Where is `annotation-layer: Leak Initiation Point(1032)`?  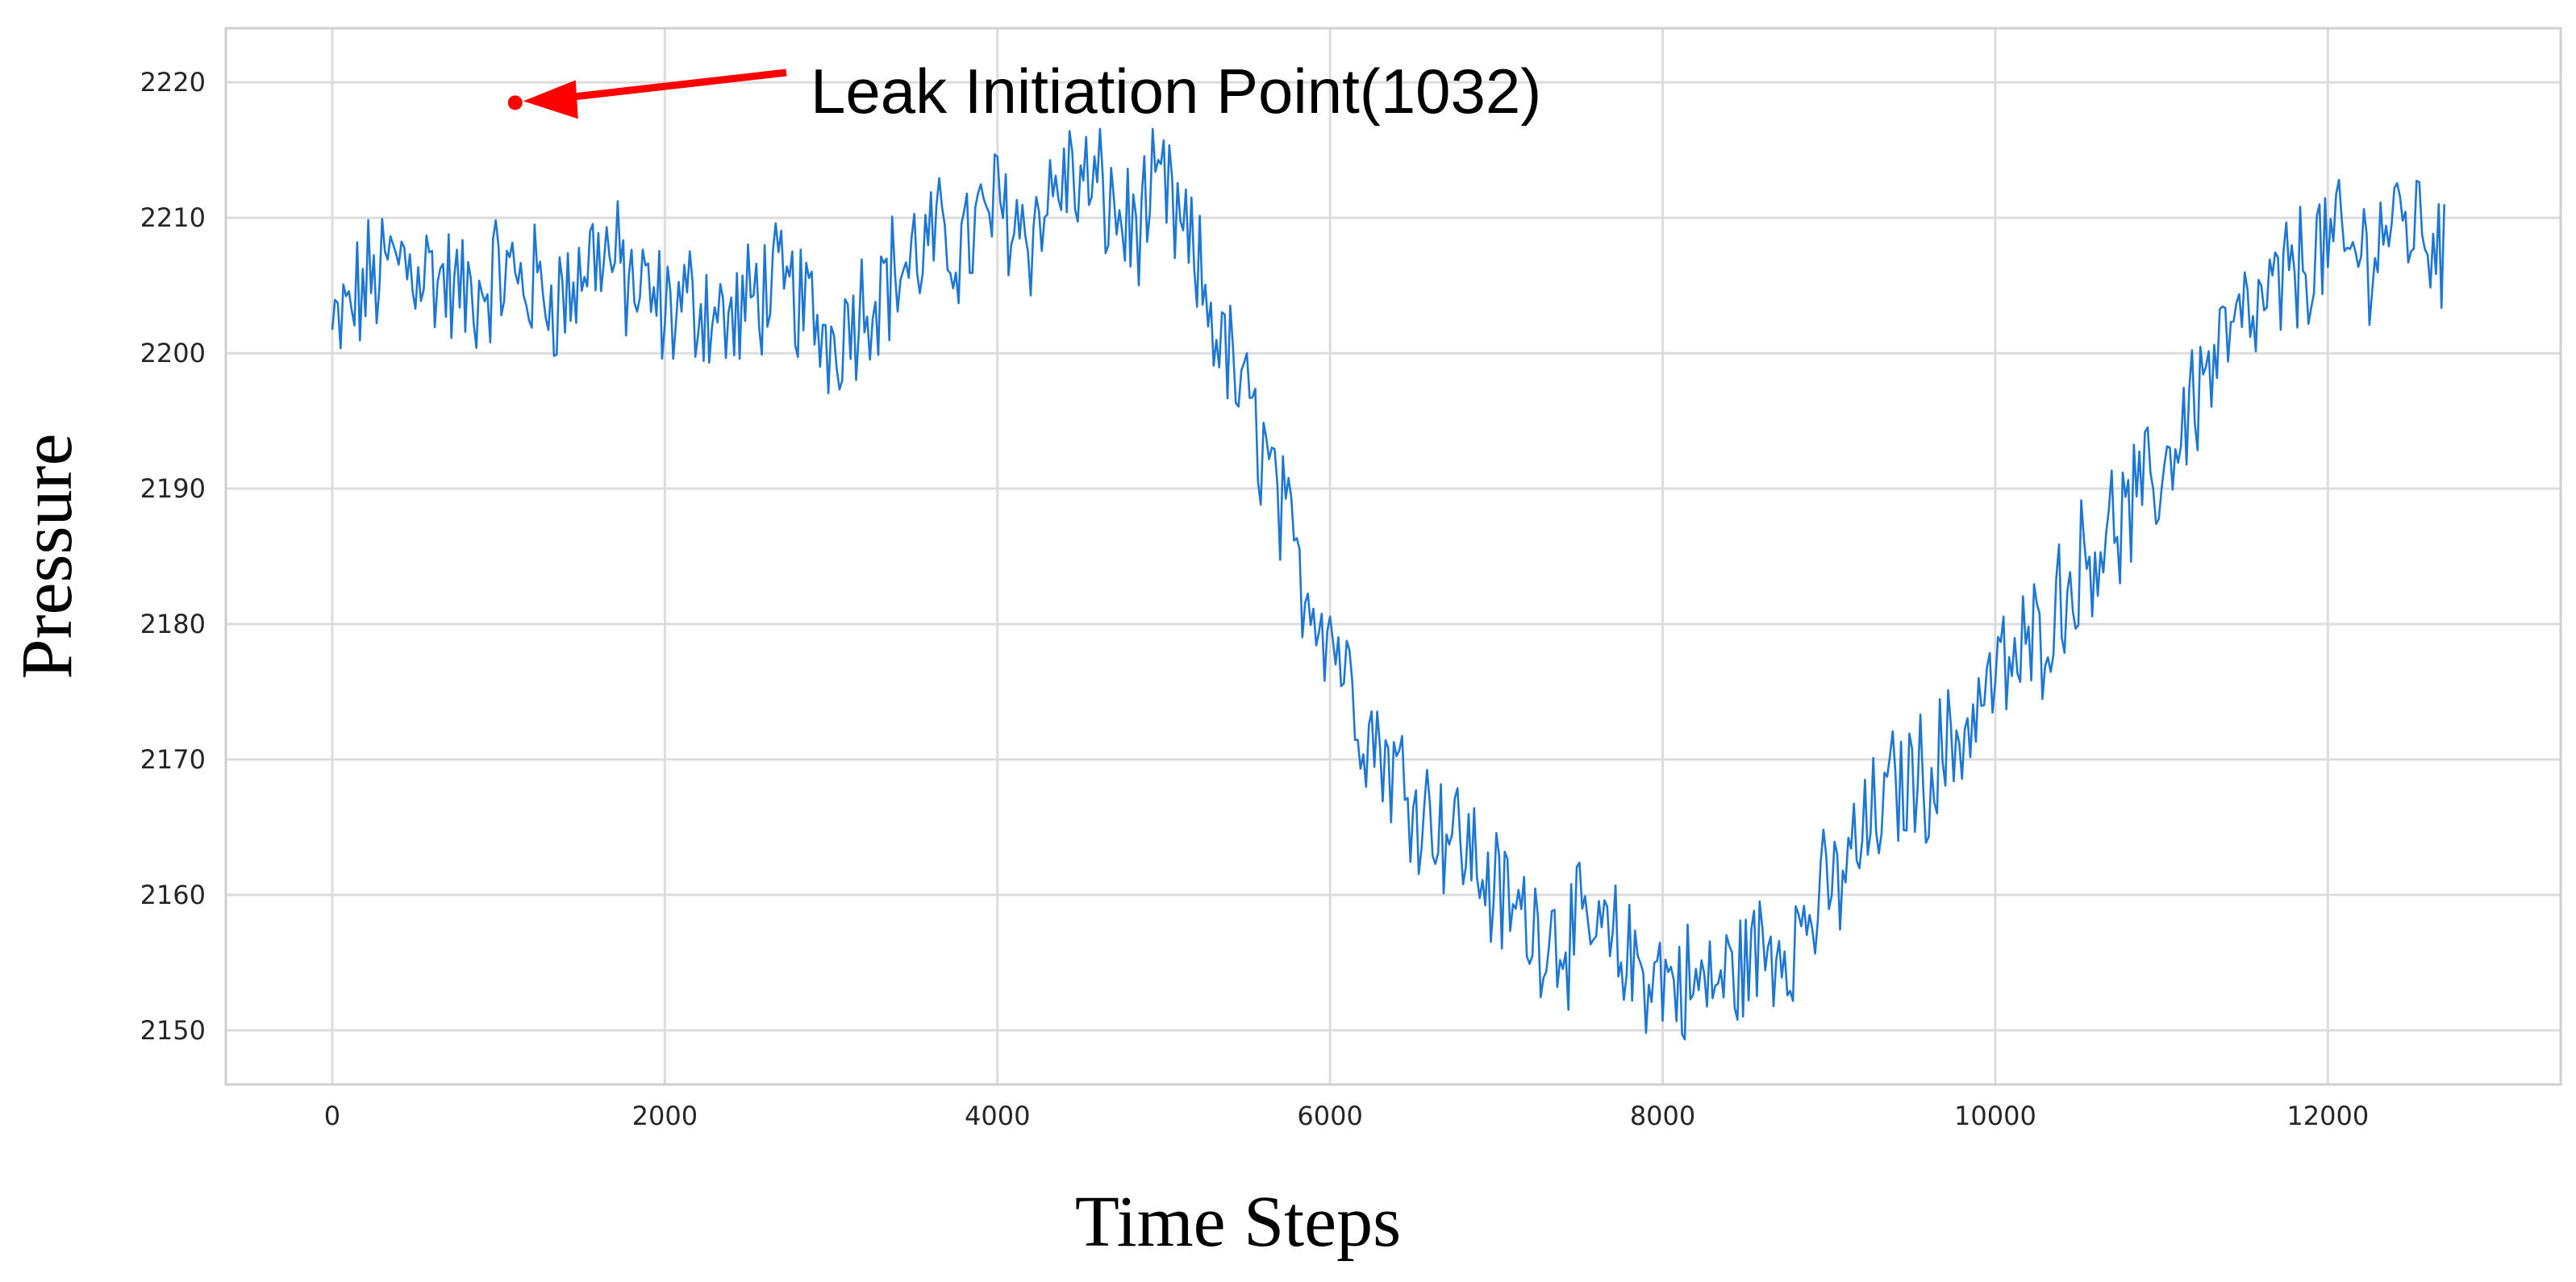
annotation-layer: Leak Initiation Point(1032) is located at coordinates (1024, 91).